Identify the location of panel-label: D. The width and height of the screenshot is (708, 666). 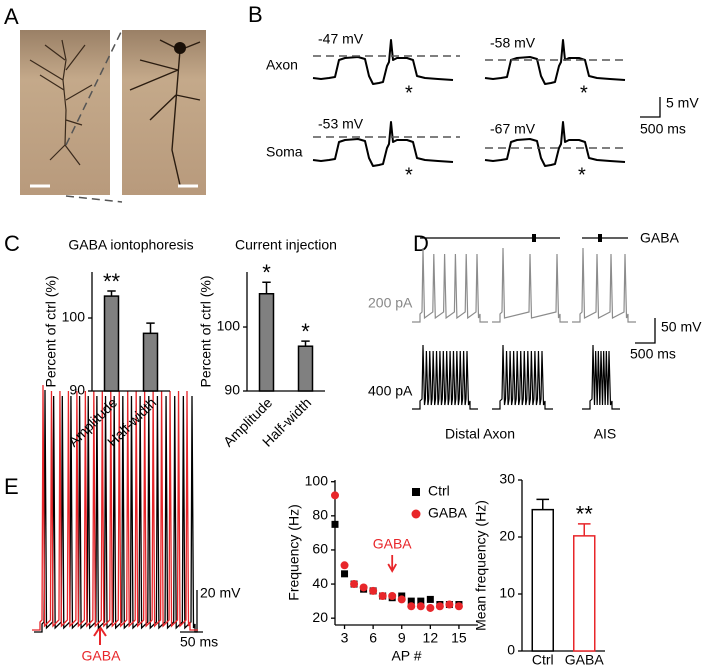
(421, 243).